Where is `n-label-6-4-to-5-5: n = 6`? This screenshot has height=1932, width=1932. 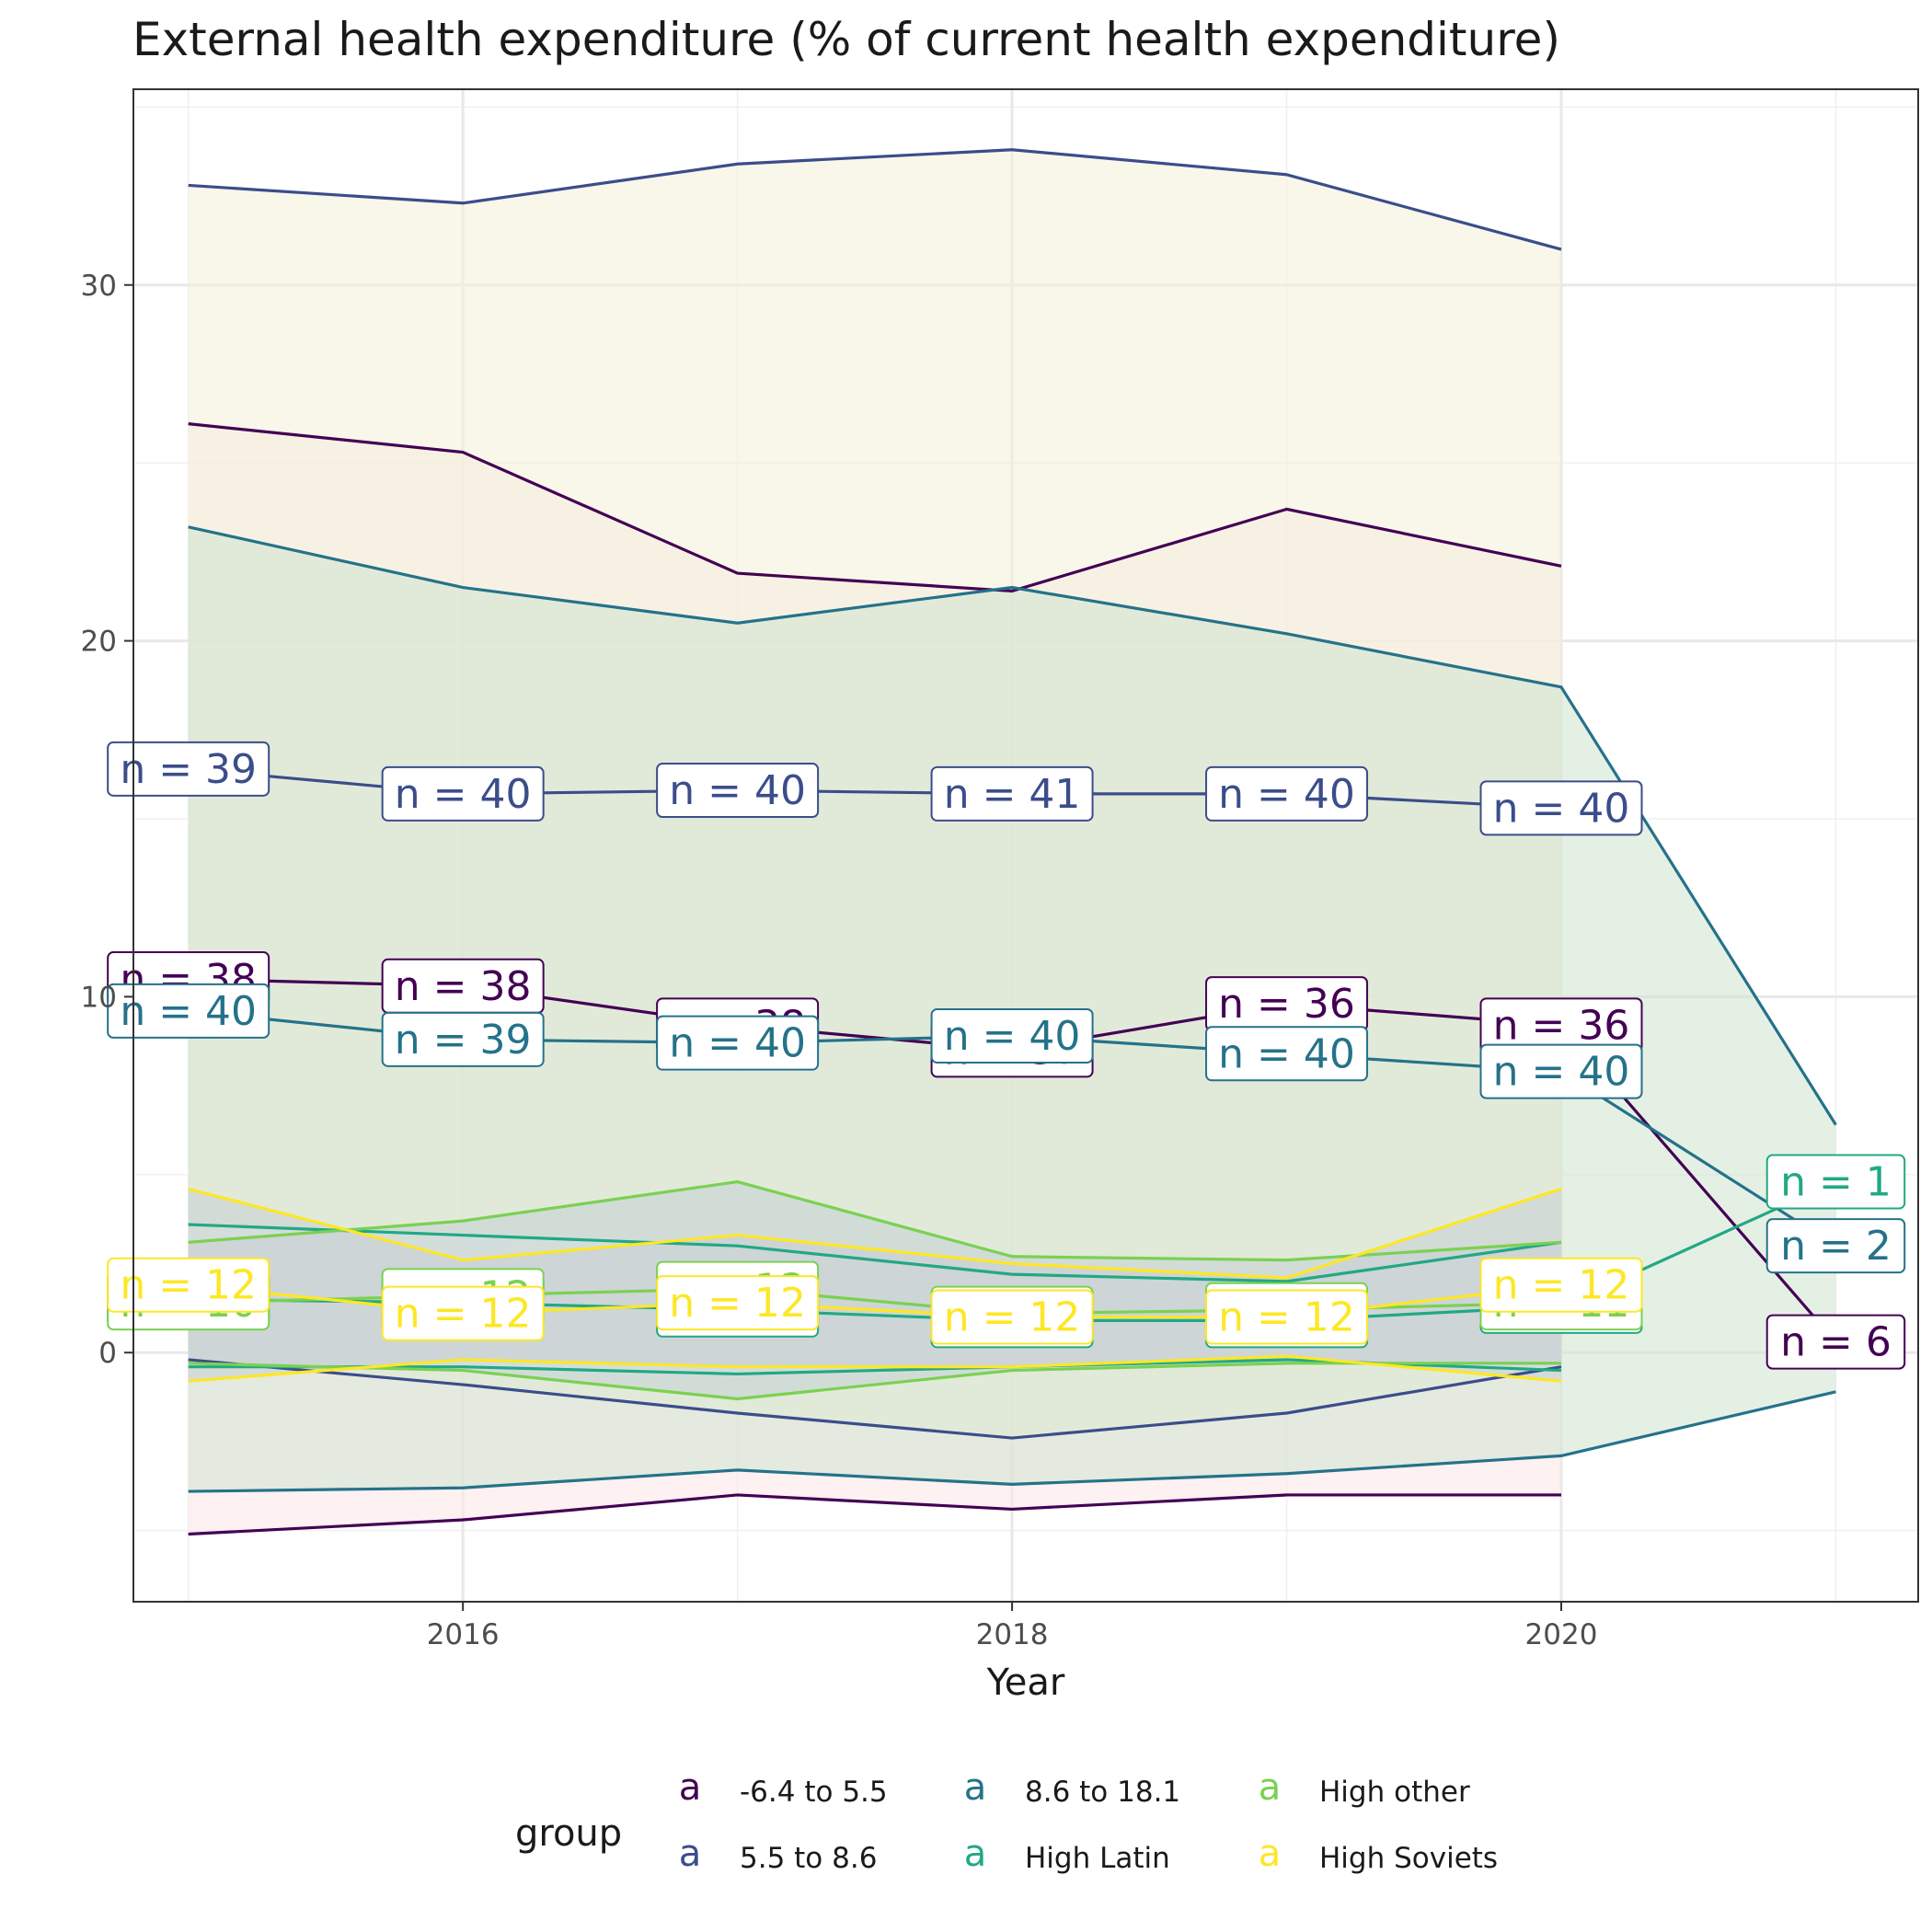 n-label-6-4-to-5-5: n = 6 is located at coordinates (1835, 1342).